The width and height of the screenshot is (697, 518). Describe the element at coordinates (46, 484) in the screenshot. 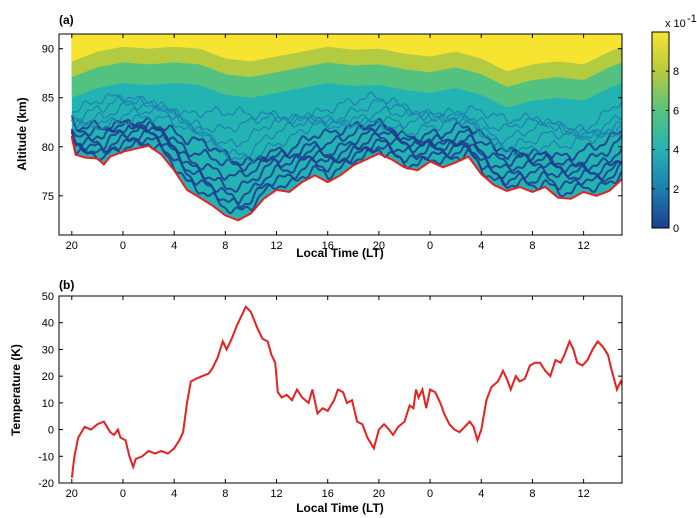

I see `y-tick-label: -20` at that location.